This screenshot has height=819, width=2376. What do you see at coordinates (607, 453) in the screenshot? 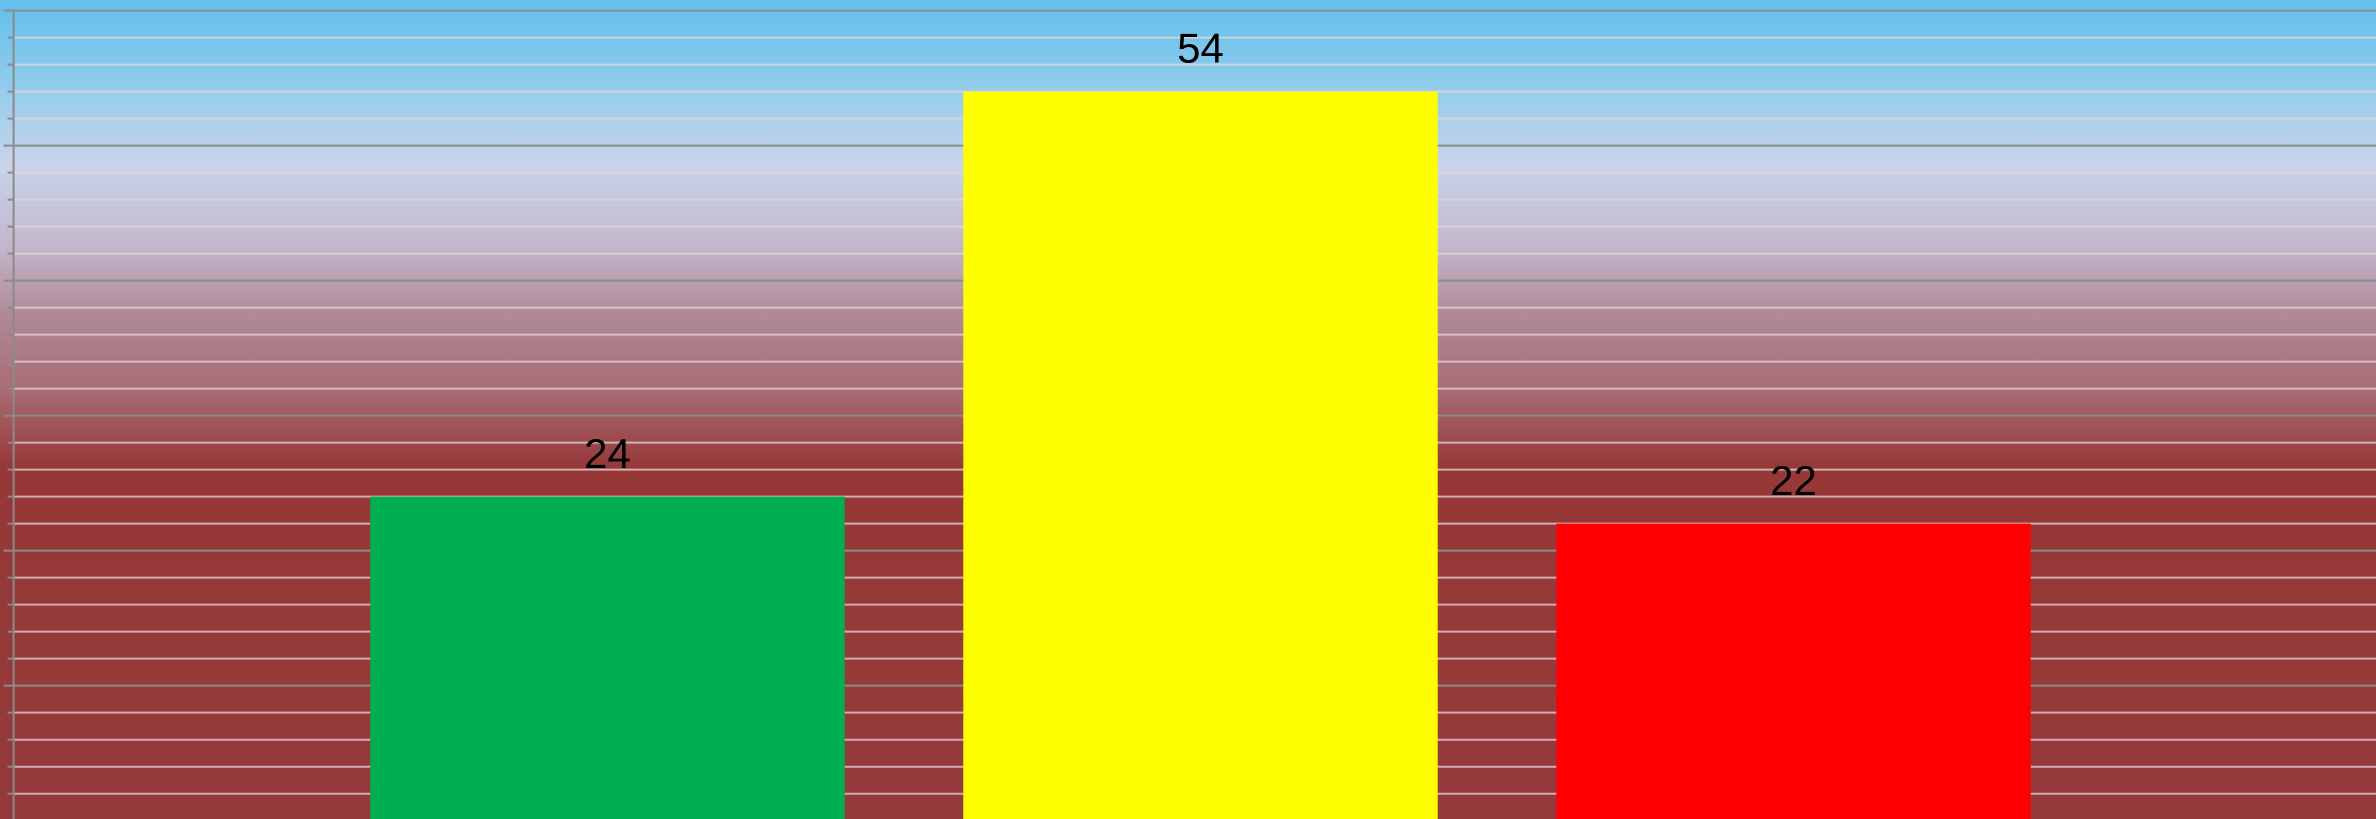
I see `data-label: 24` at bounding box center [607, 453].